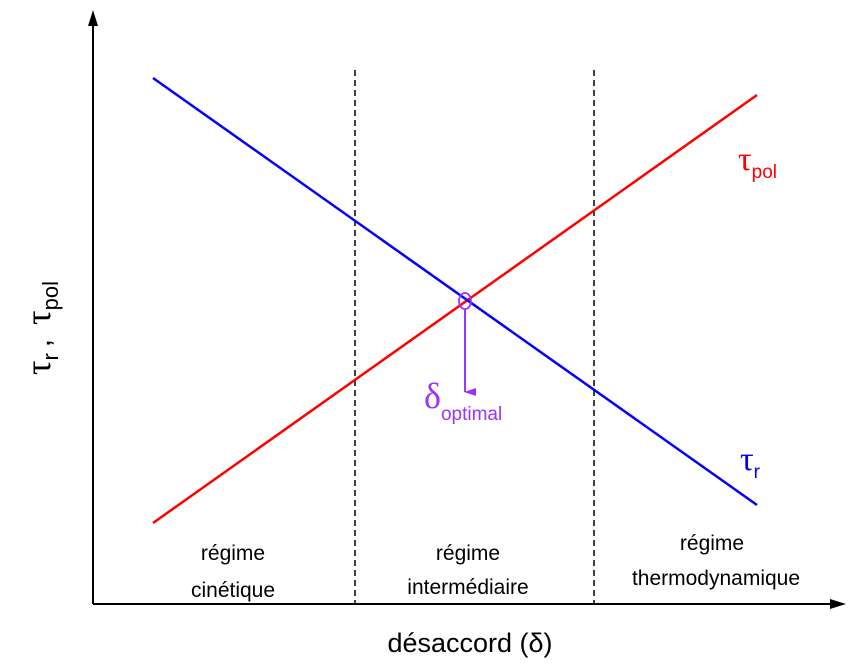  I want to click on tau-r-label: τr, so click(750, 462).